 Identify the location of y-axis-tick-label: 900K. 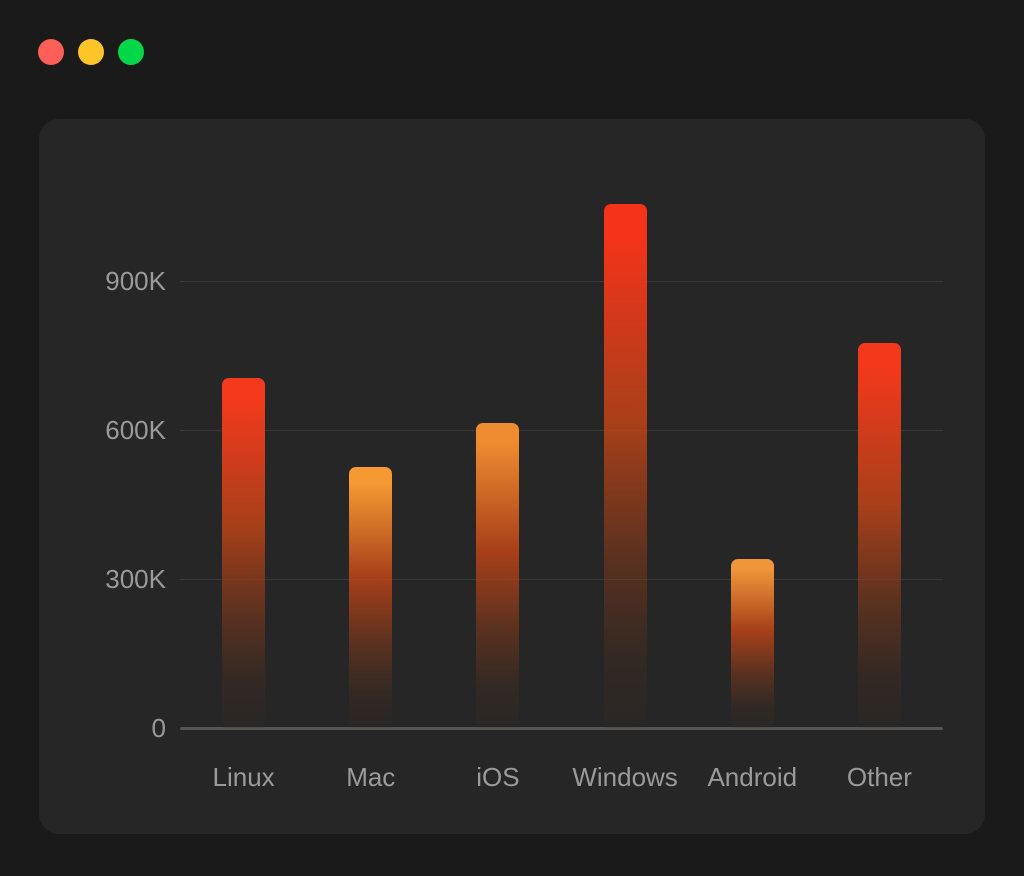
(135, 281).